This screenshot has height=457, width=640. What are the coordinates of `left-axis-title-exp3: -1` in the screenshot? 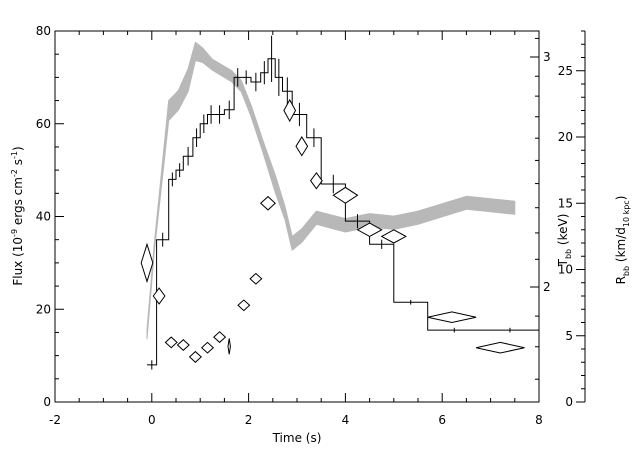 It's located at (14, 155).